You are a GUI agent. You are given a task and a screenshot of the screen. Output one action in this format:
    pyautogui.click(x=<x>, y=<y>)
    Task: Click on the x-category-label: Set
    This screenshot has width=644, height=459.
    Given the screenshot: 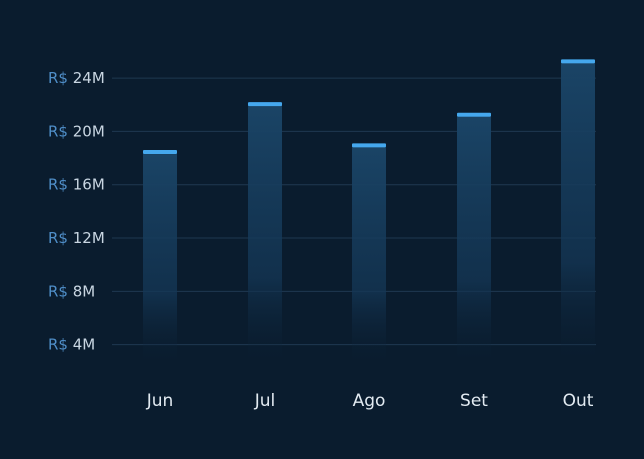 What is the action you would take?
    pyautogui.click(x=474, y=401)
    